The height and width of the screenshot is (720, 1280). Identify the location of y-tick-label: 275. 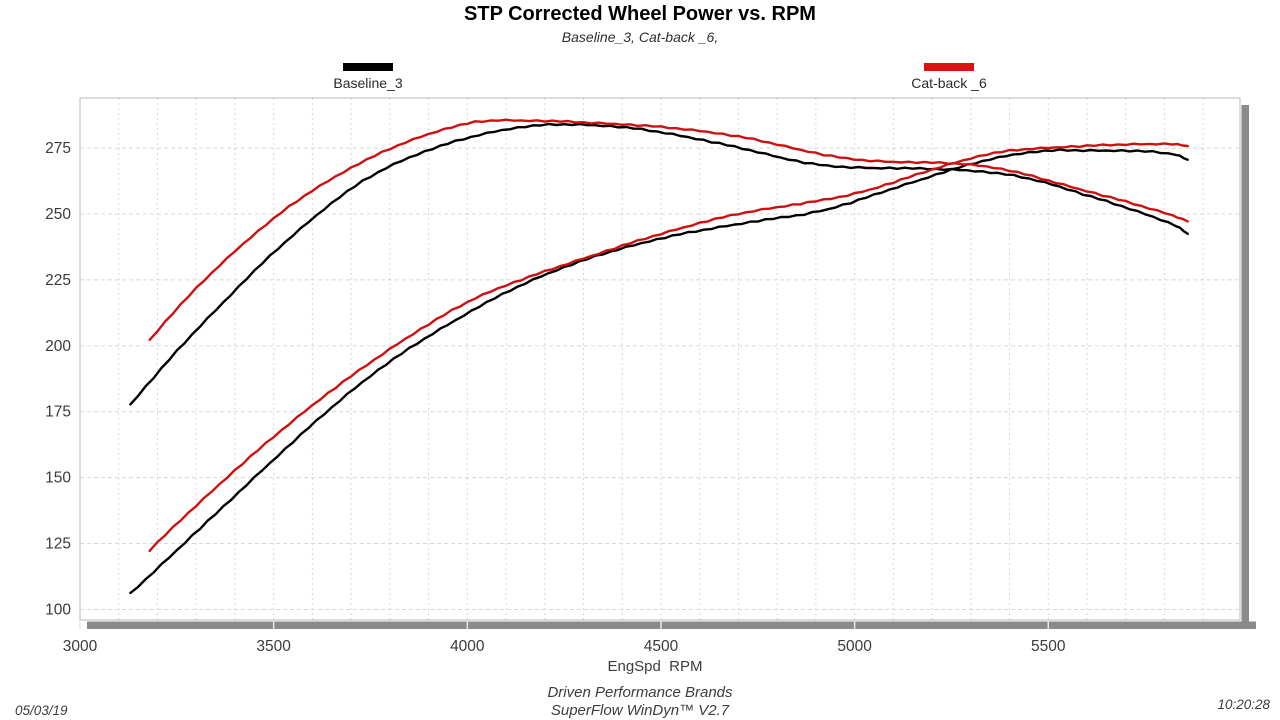
(58, 148).